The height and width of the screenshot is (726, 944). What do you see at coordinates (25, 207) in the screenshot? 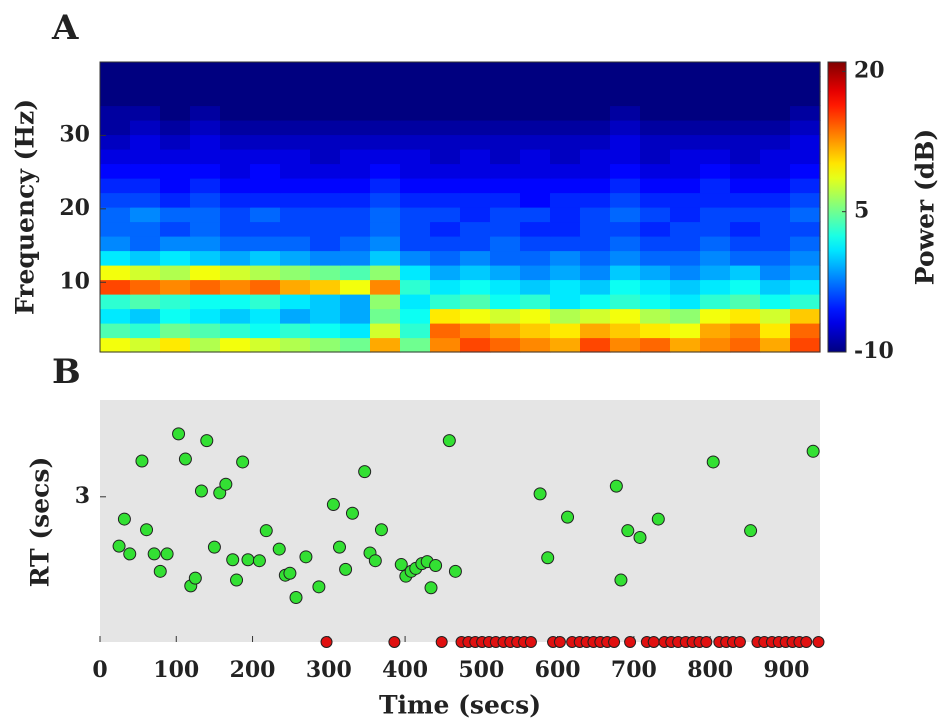
I see `y-axis-label: Frequency (Hz)` at bounding box center [25, 207].